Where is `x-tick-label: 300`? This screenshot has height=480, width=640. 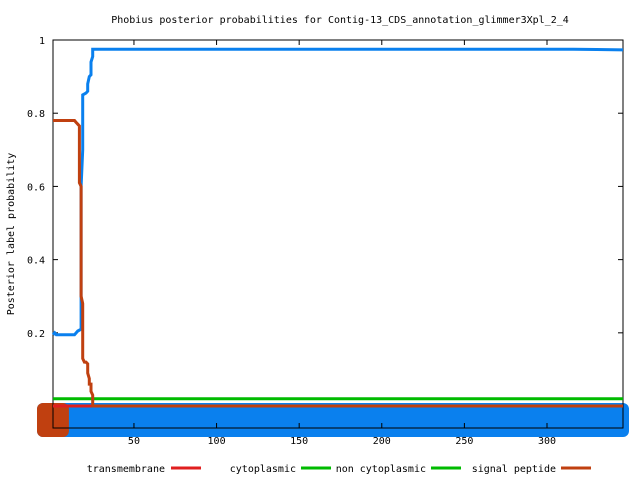
x-tick-label: 300 is located at coordinates (547, 441).